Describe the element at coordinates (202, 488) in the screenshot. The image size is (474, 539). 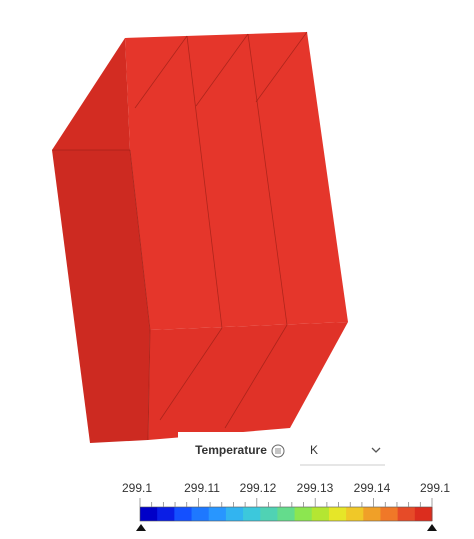
I see `colorbar-label: 299.11` at that location.